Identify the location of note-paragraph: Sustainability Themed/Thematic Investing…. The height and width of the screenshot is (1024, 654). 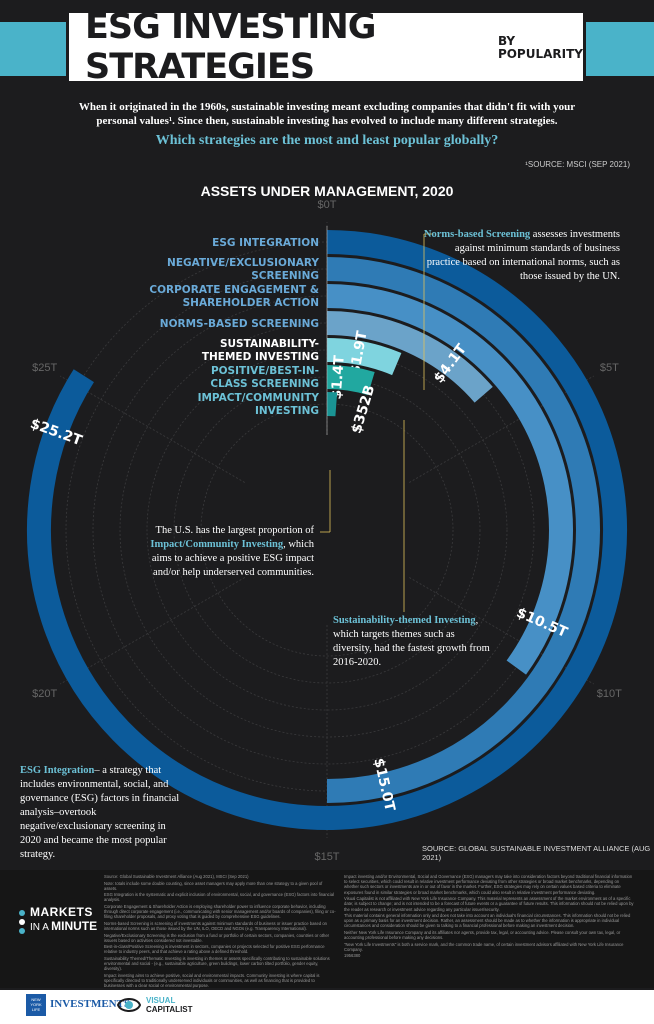
(217, 963).